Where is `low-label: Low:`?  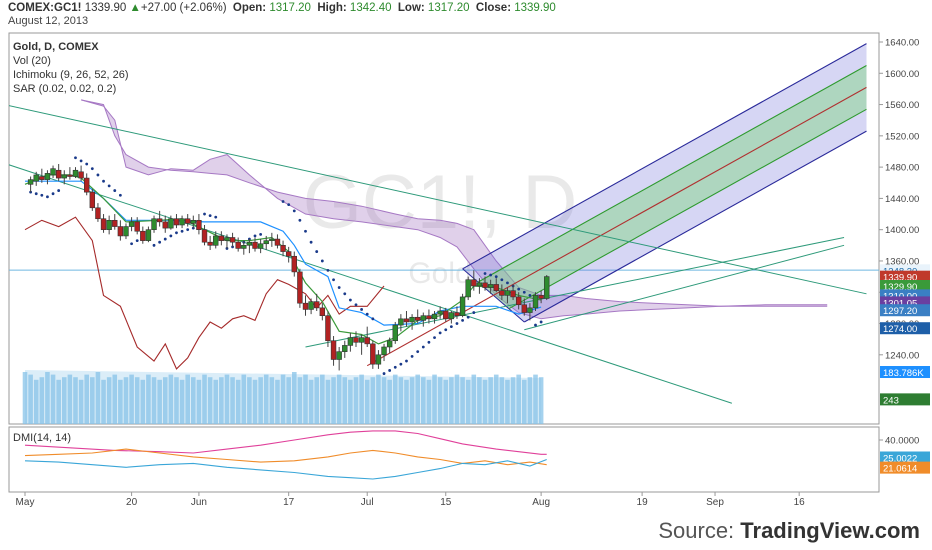 low-label: Low: is located at coordinates (411, 8).